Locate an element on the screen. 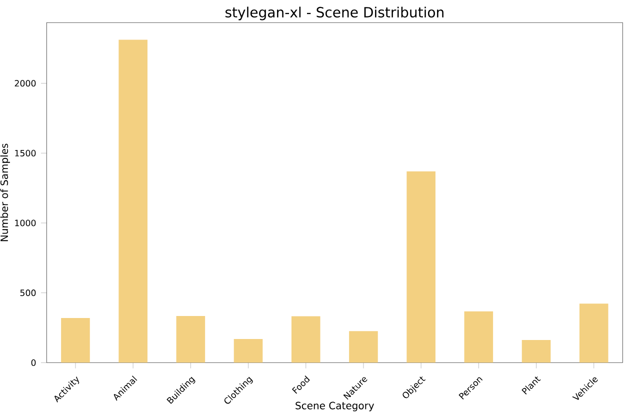 This screenshot has width=624, height=416. x-axis-title: Scene Category is located at coordinates (335, 407).